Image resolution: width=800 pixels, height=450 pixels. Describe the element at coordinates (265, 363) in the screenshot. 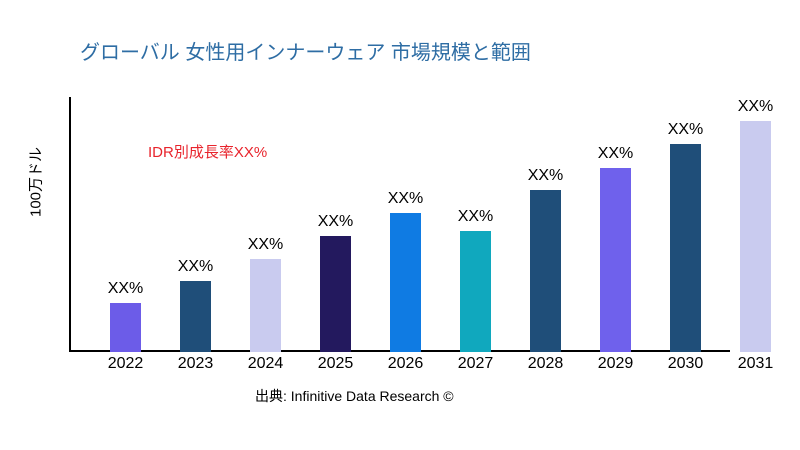

I see `x-tick-2024: 2024` at that location.